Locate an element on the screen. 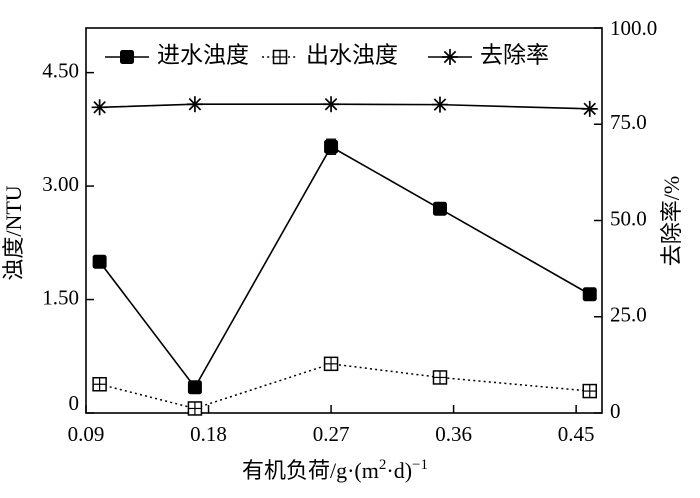 The width and height of the screenshot is (700, 498). legend-label: 出水浊度 is located at coordinates (352, 54).